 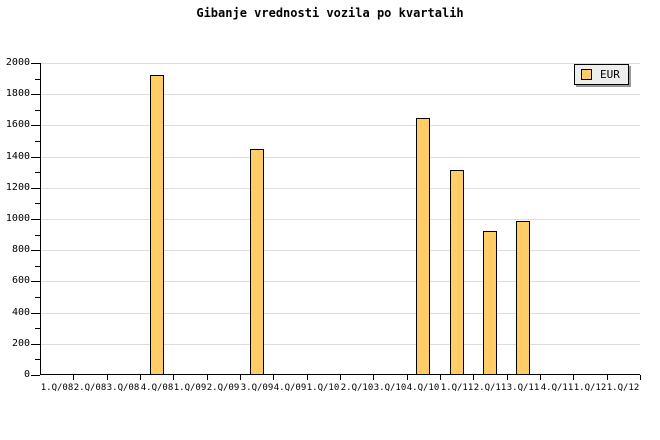 I want to click on x-axis-label: 3.Q/11, so click(x=523, y=388).